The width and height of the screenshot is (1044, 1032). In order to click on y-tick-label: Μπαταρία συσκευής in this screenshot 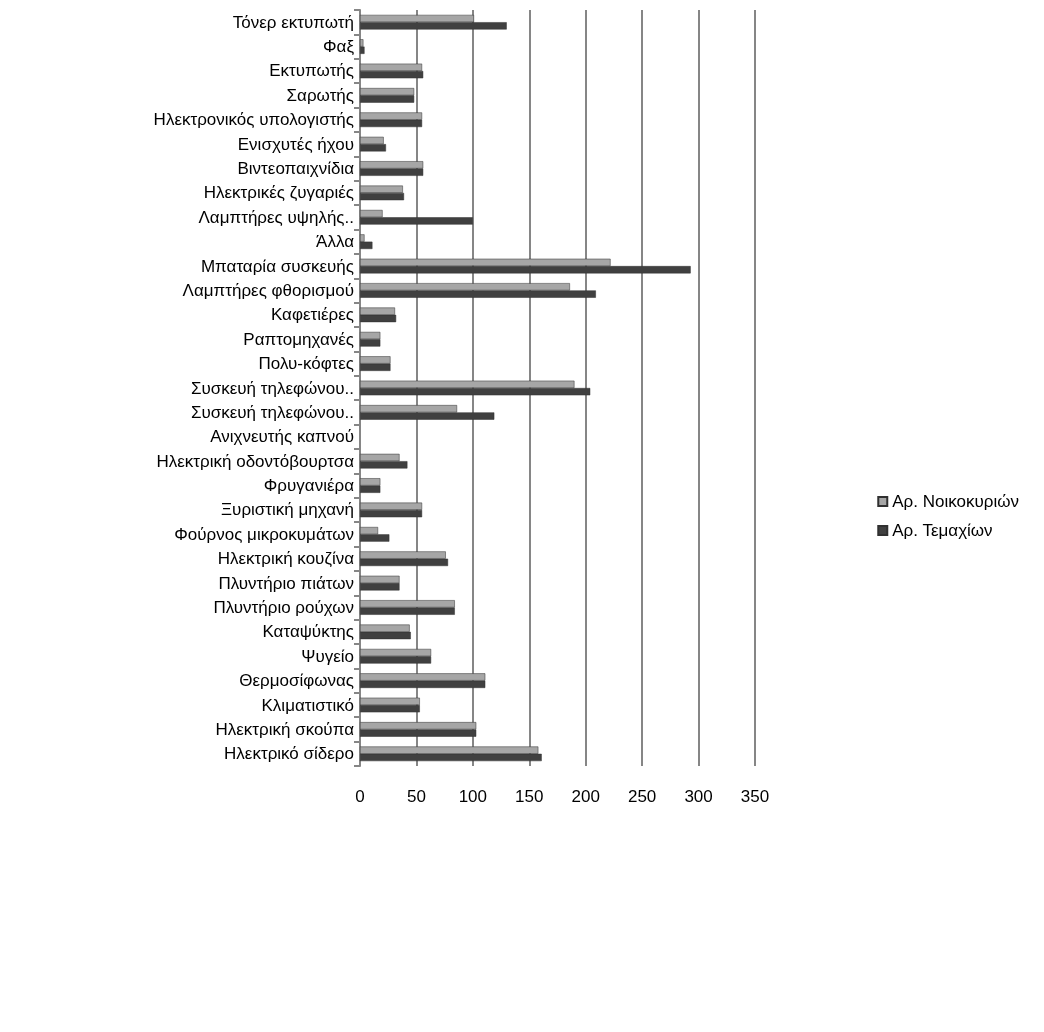, I will do `click(277, 266)`.